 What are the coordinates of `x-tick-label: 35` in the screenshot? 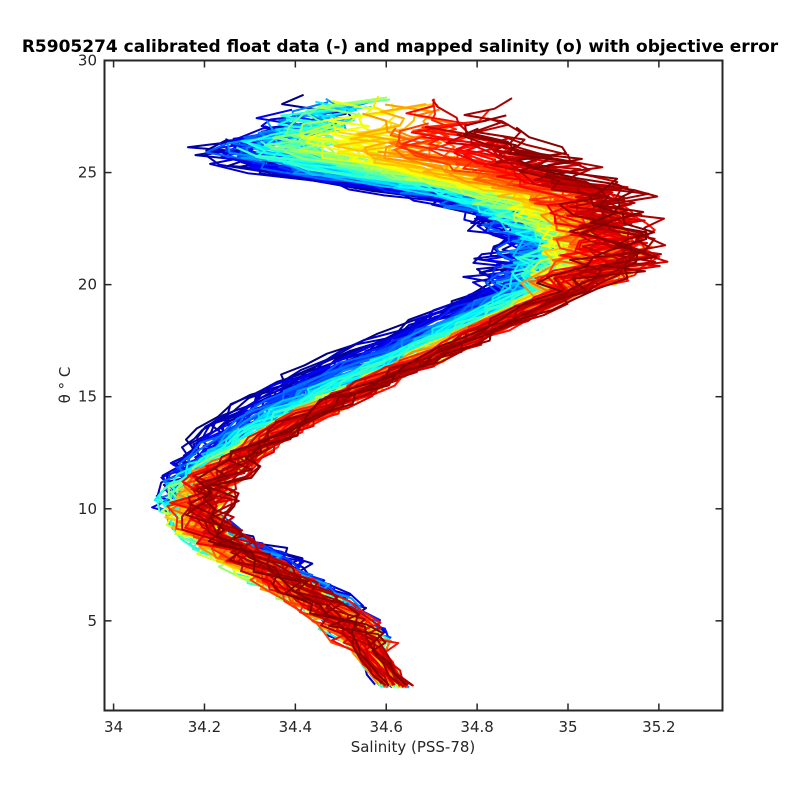 It's located at (567, 727).